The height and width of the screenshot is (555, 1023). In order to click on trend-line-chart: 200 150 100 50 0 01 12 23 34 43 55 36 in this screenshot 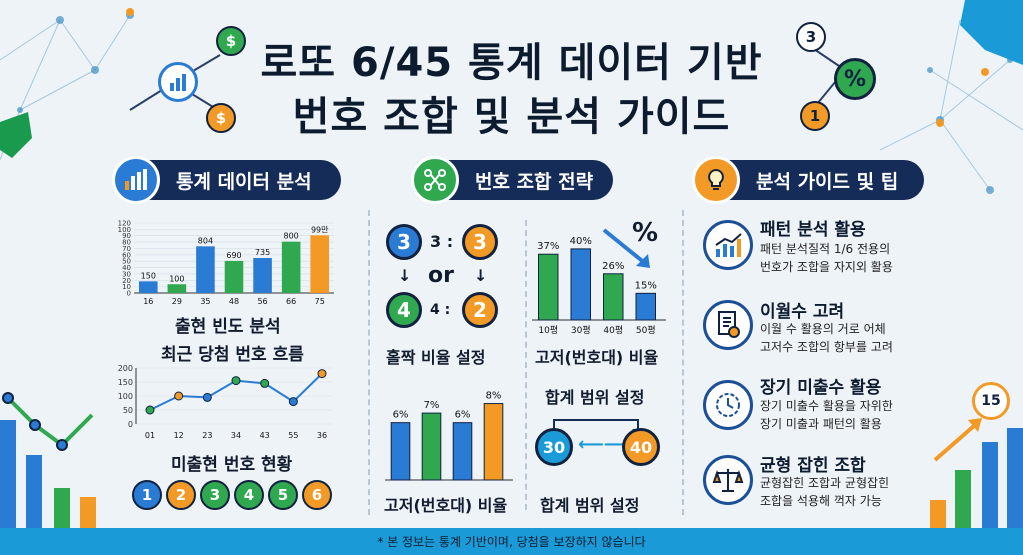, I will do `click(225, 402)`.